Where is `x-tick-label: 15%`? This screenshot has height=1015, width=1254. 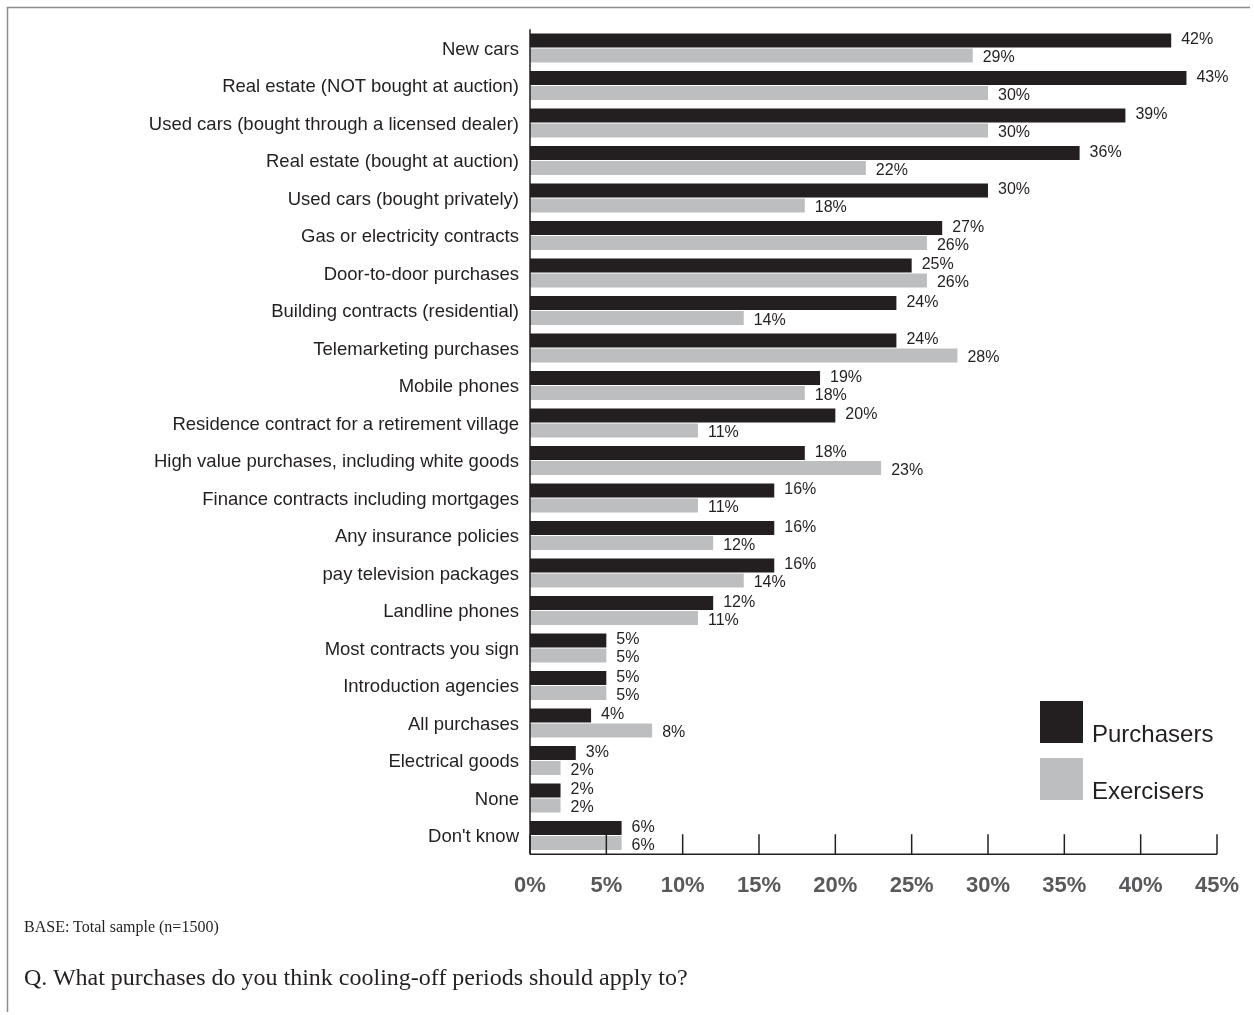 x-tick-label: 15% is located at coordinates (759, 884).